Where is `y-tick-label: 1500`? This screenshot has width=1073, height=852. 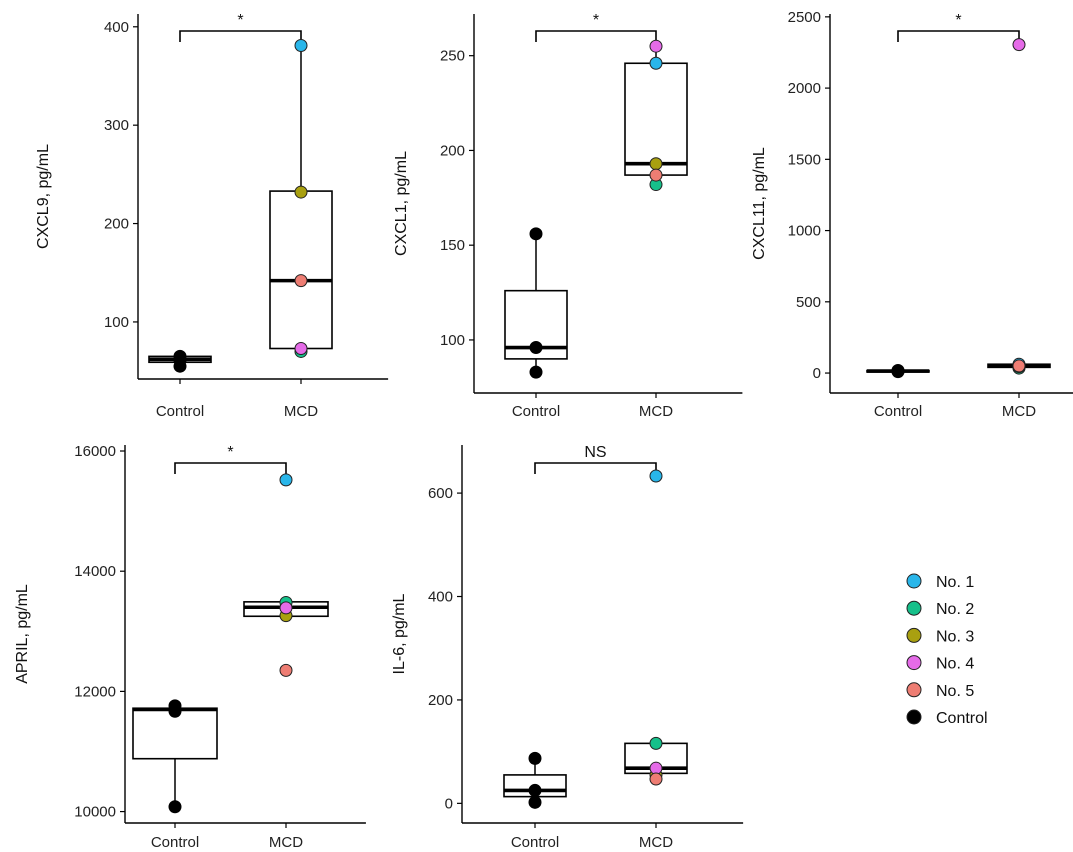 y-tick-label: 1500 is located at coordinates (804, 159).